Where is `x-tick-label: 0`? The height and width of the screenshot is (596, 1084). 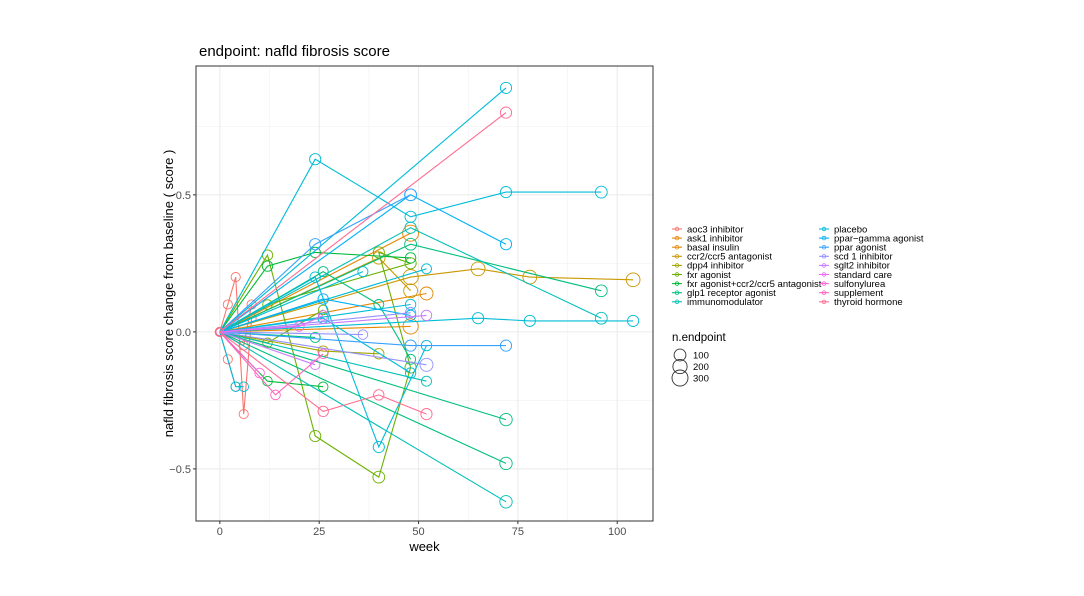 x-tick-label: 0 is located at coordinates (220, 532).